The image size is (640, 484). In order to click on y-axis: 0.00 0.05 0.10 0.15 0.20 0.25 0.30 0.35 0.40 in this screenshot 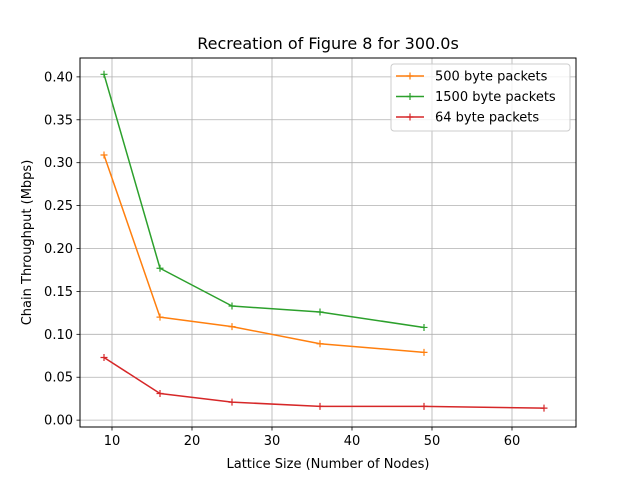, I will do `click(62, 249)`.